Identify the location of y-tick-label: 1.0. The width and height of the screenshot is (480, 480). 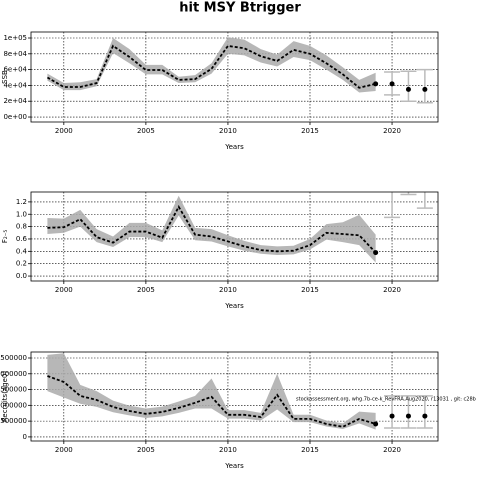
(21, 214).